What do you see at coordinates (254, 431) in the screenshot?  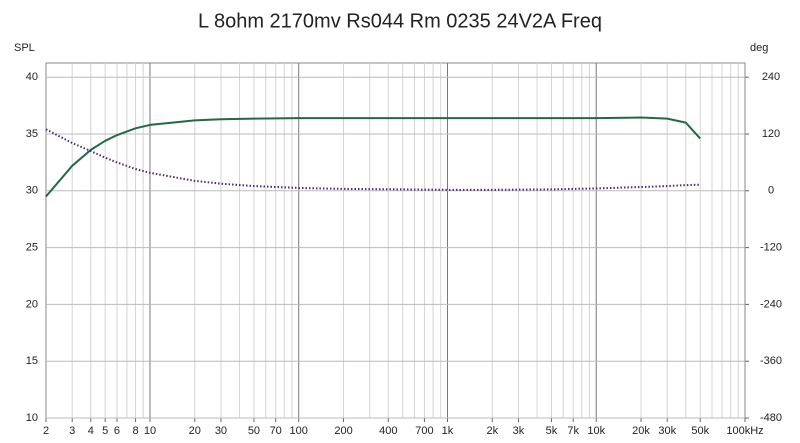 I see `x-tick-label: 50` at bounding box center [254, 431].